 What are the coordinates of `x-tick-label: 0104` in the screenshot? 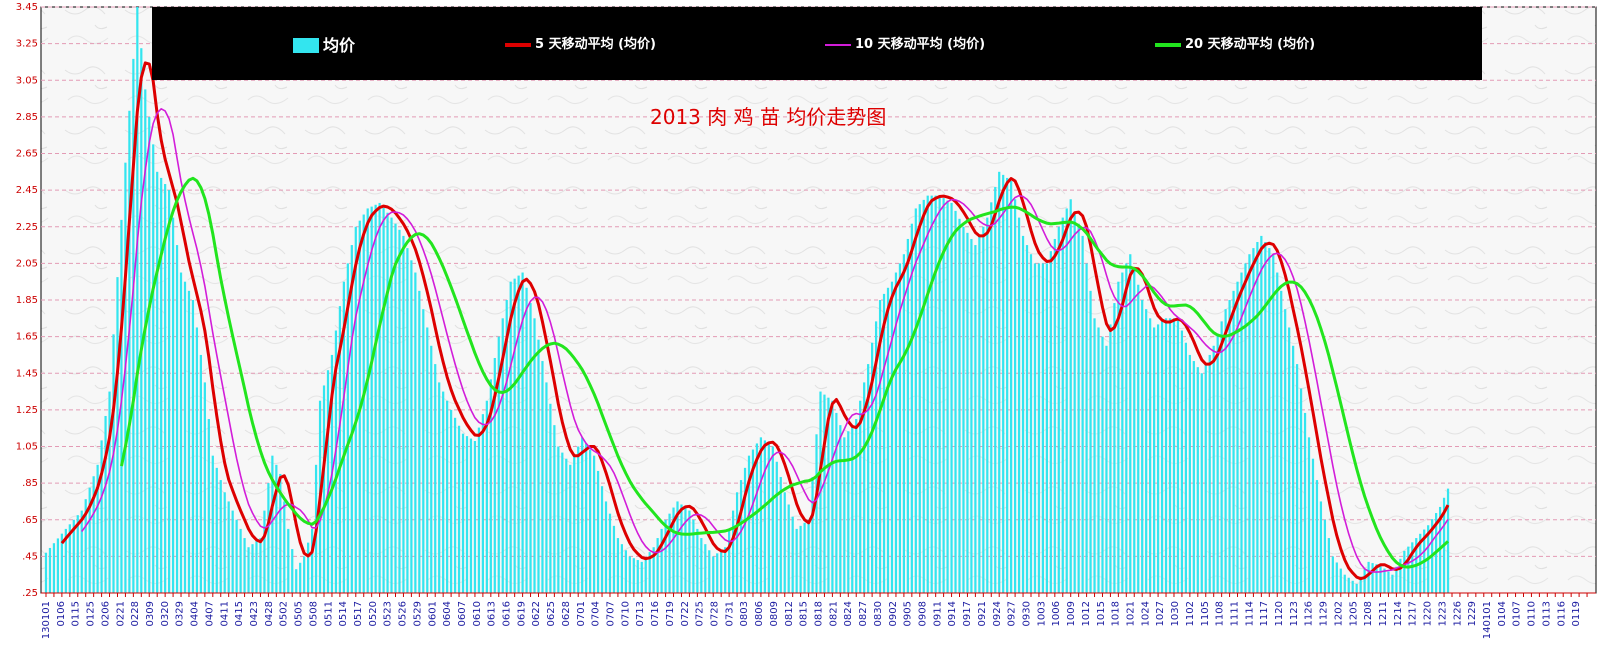 It's located at (1502, 613).